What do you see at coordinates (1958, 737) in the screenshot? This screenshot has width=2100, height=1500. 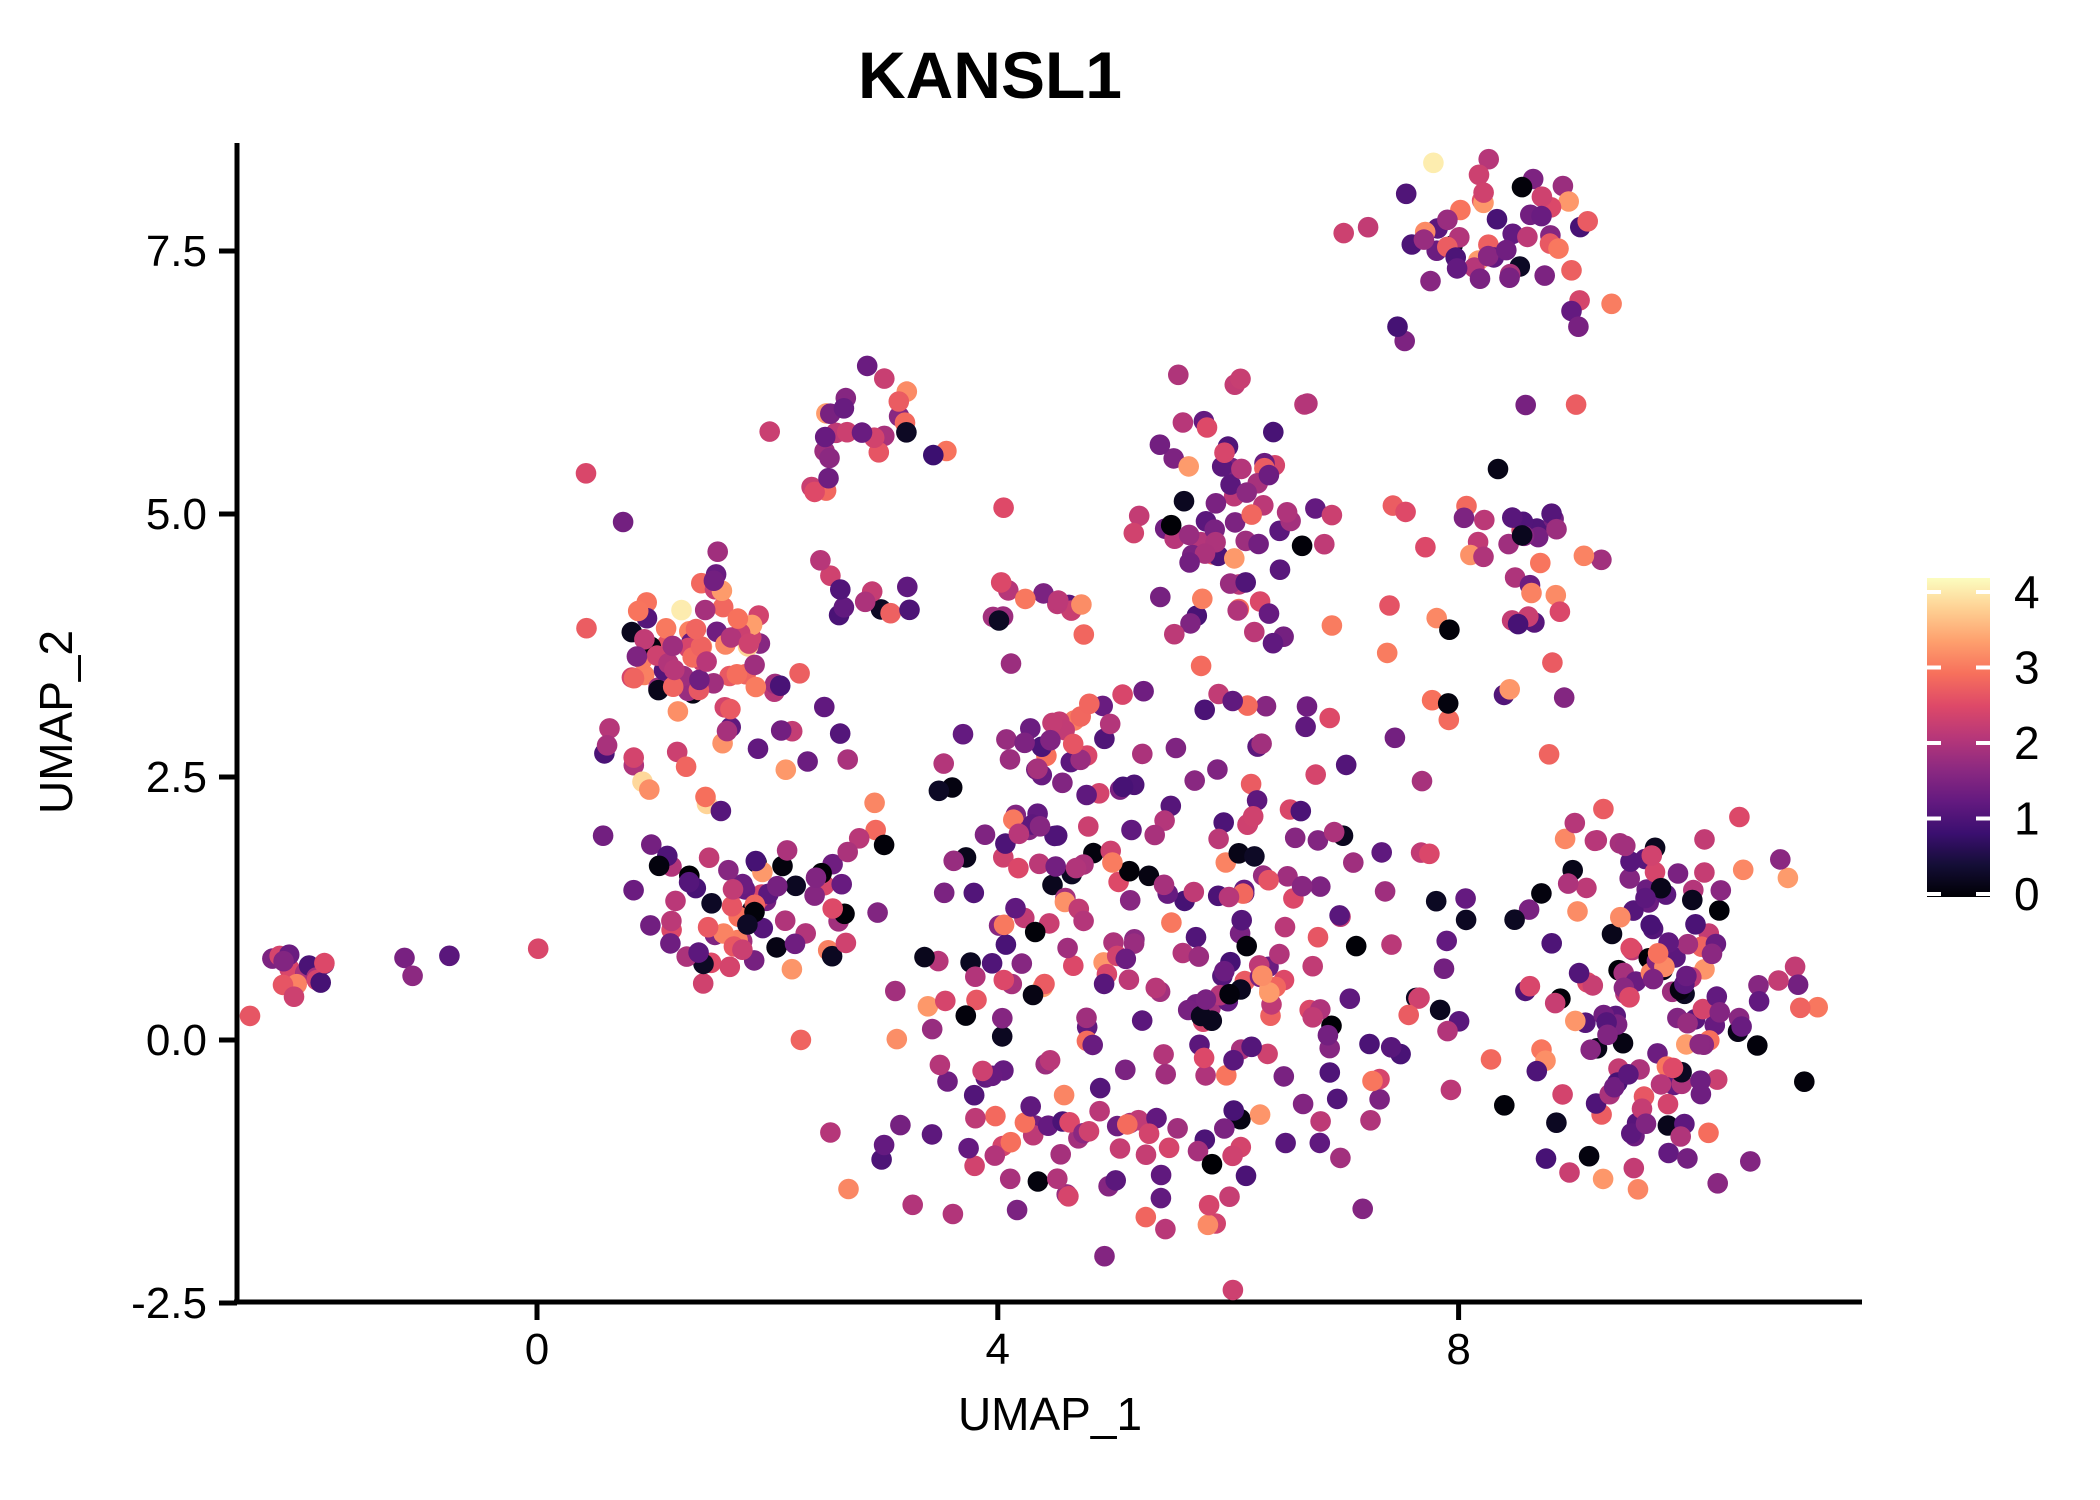 I see `colorbar-gradient-bar` at bounding box center [1958, 737].